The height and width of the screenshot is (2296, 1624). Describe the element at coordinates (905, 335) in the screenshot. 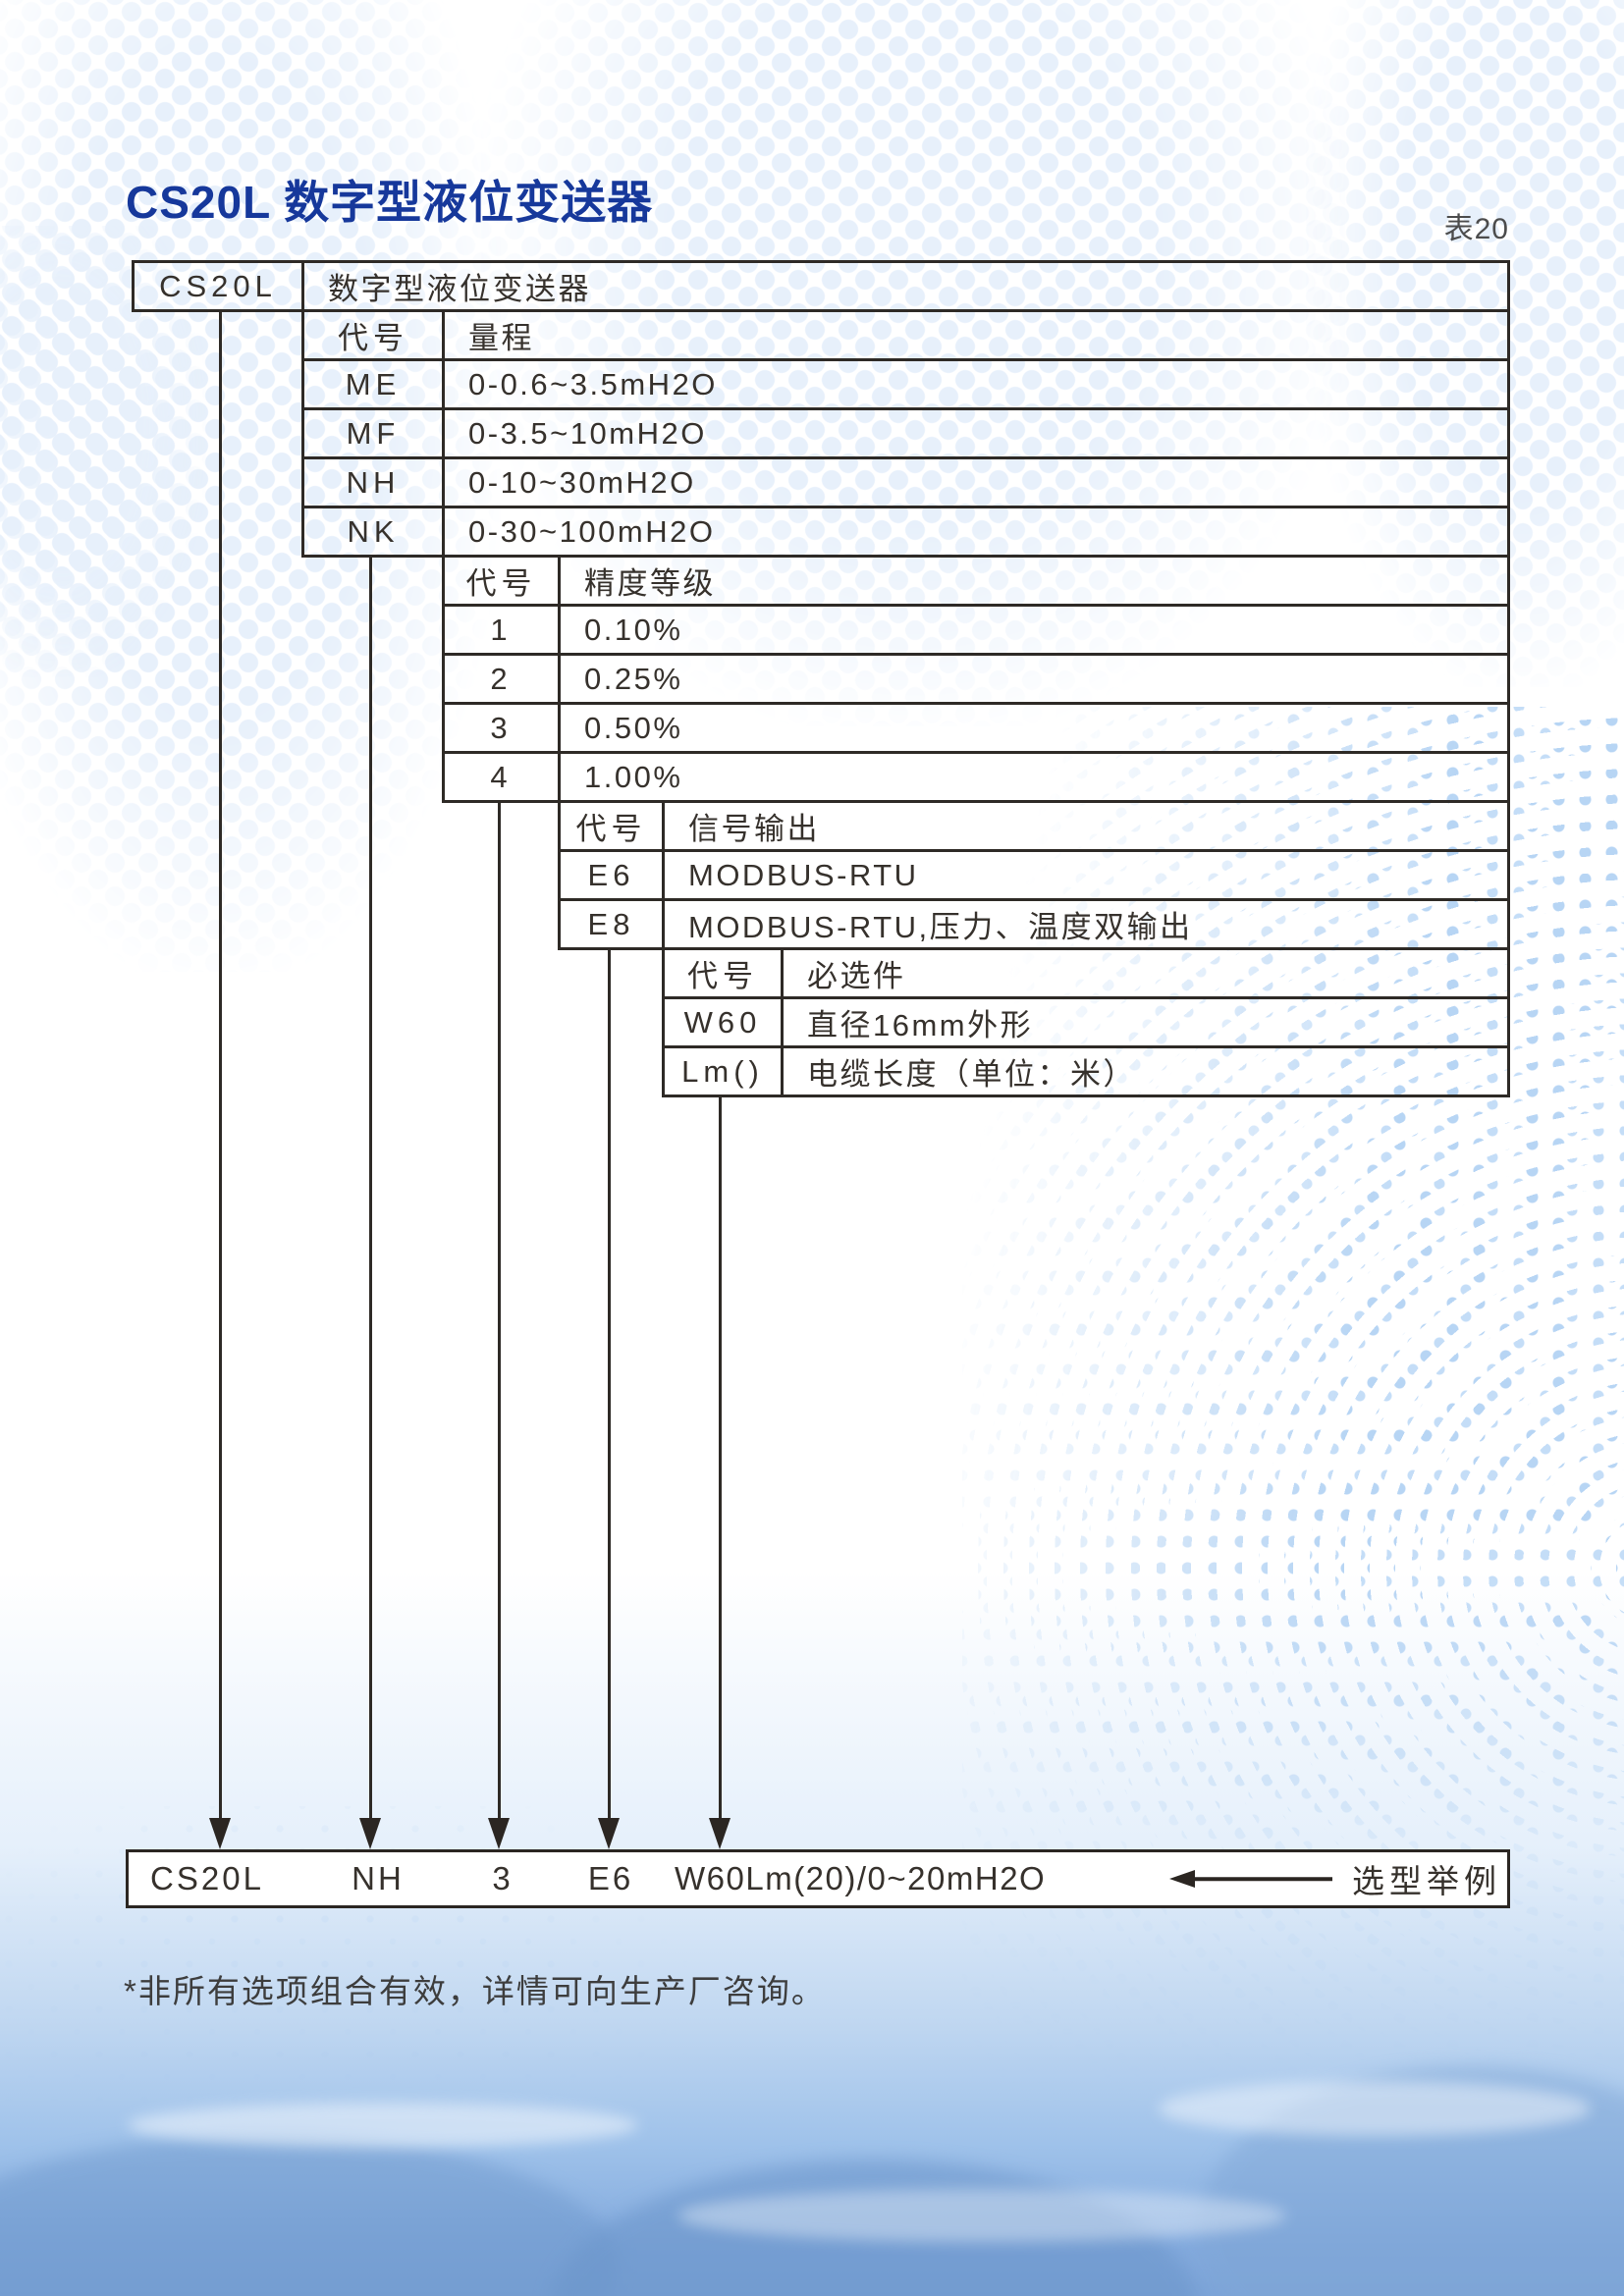

I see `table-row-header: 代号 量程` at that location.